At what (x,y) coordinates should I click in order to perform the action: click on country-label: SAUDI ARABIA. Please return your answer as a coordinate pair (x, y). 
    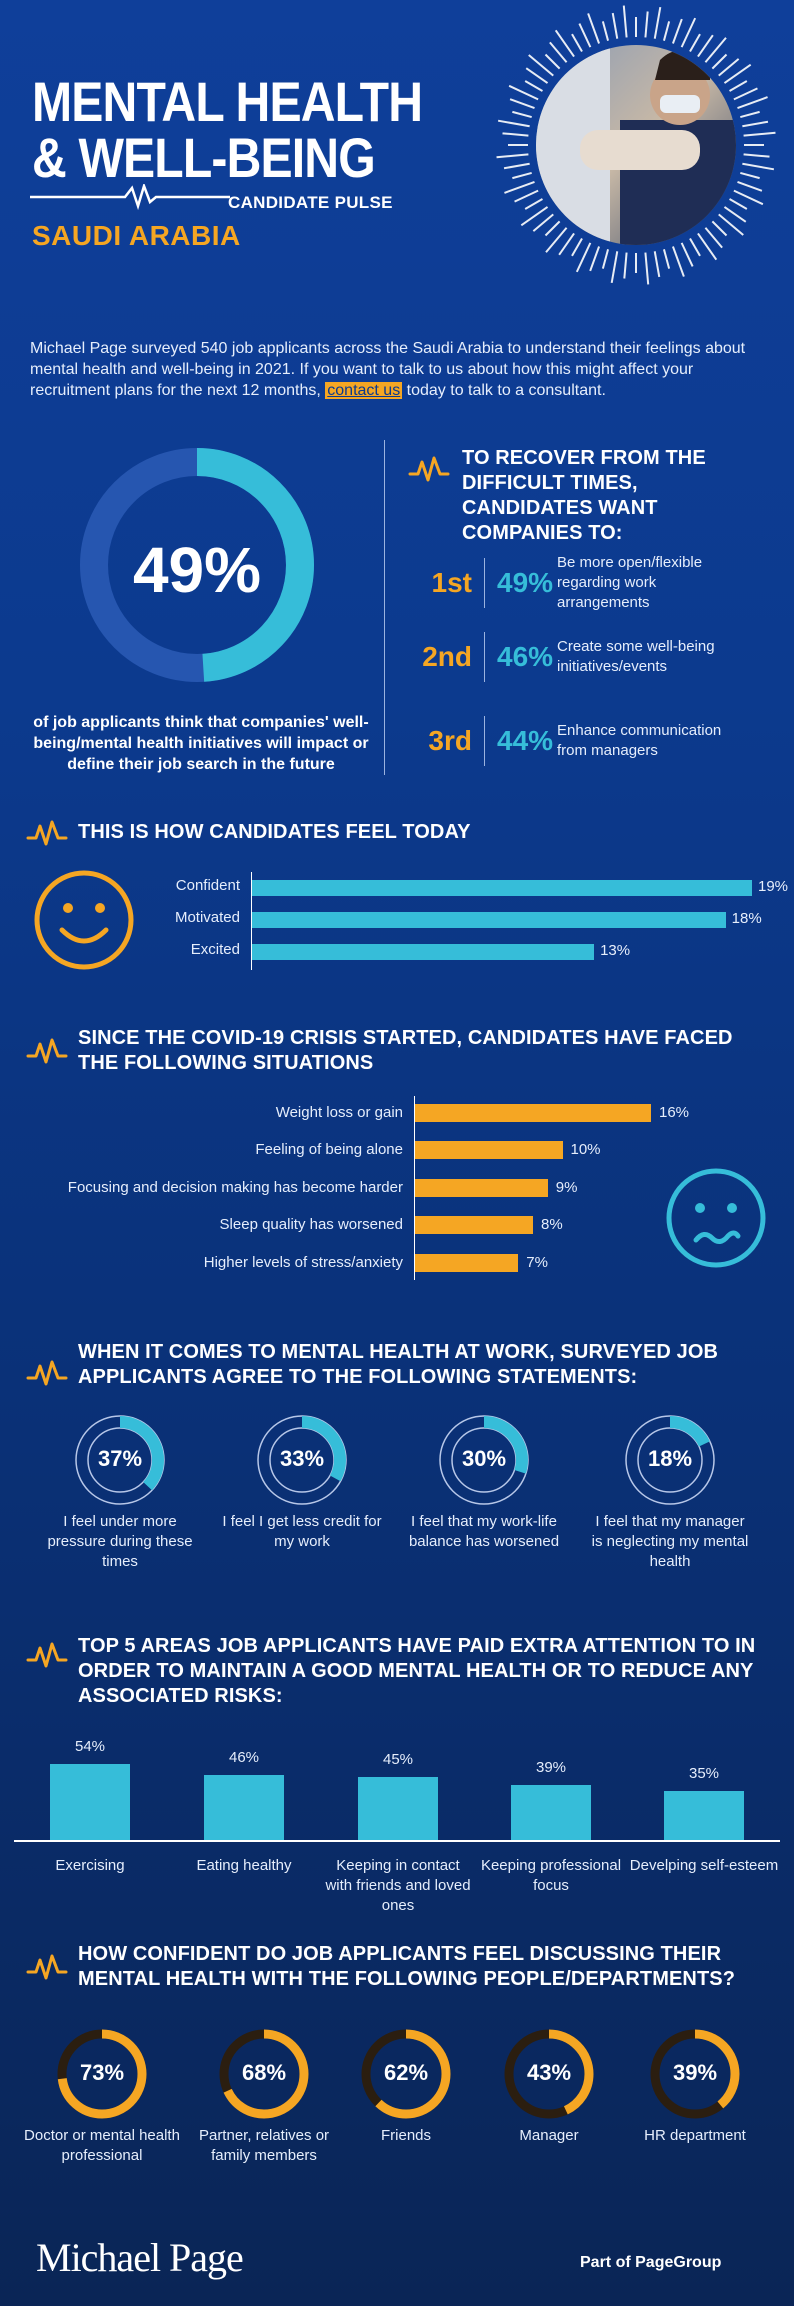
    Looking at the image, I should click on (136, 235).